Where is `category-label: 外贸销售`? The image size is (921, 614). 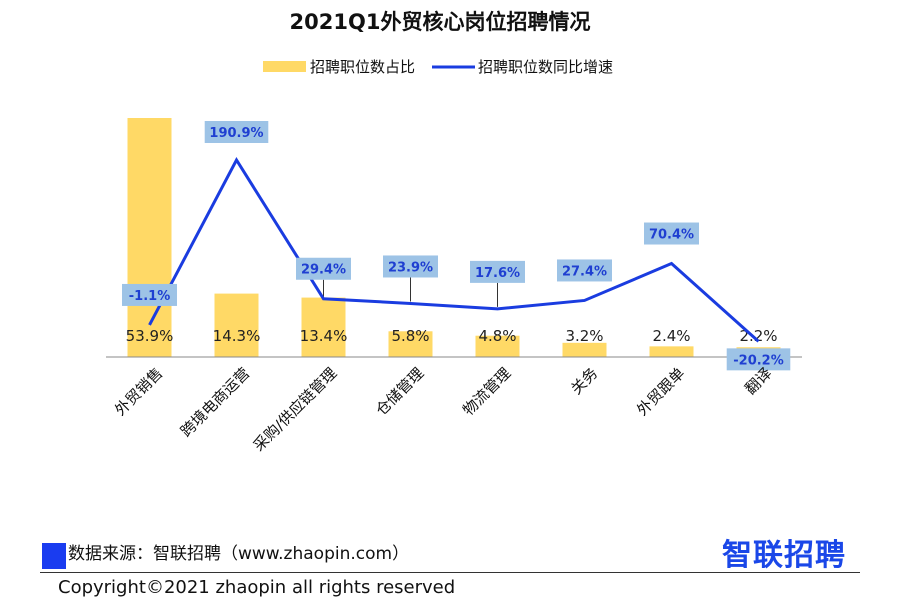
category-label: 外贸销售 is located at coordinates (138, 391).